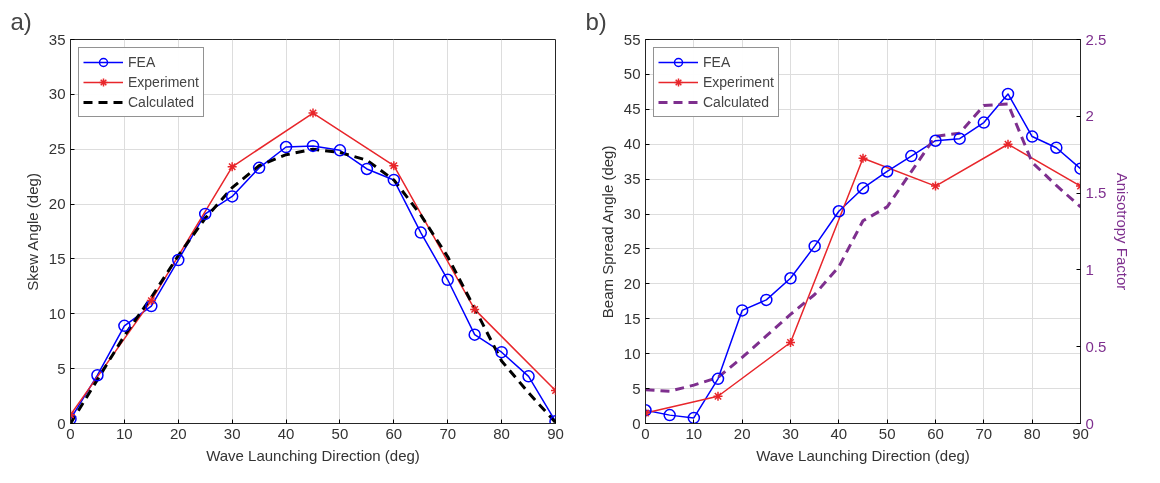 The image size is (1160, 483). Describe the element at coordinates (632, 39) in the screenshot. I see `y-tick-label: 55` at that location.